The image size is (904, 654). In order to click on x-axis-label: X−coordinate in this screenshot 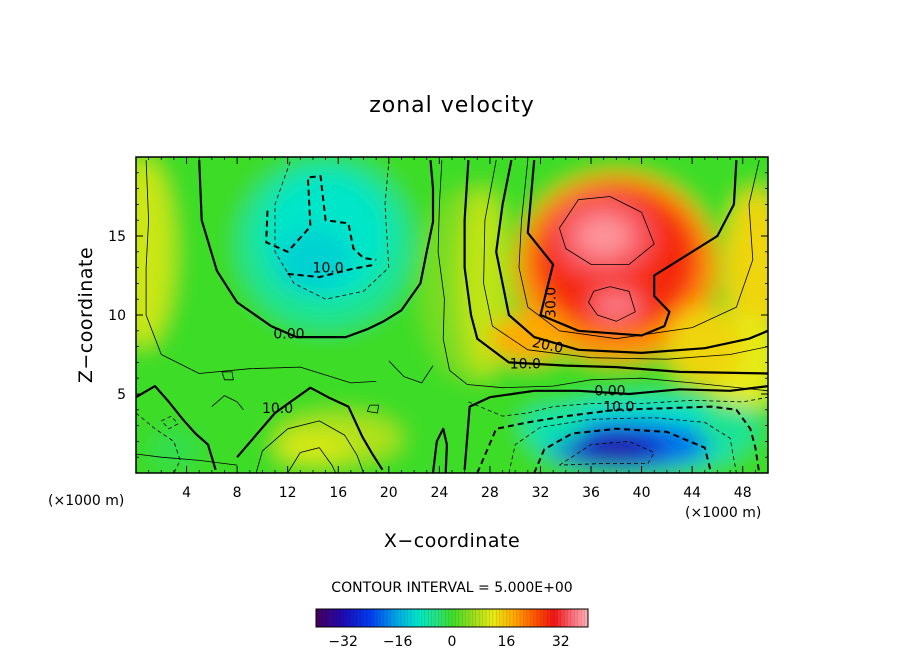, I will do `click(452, 541)`.